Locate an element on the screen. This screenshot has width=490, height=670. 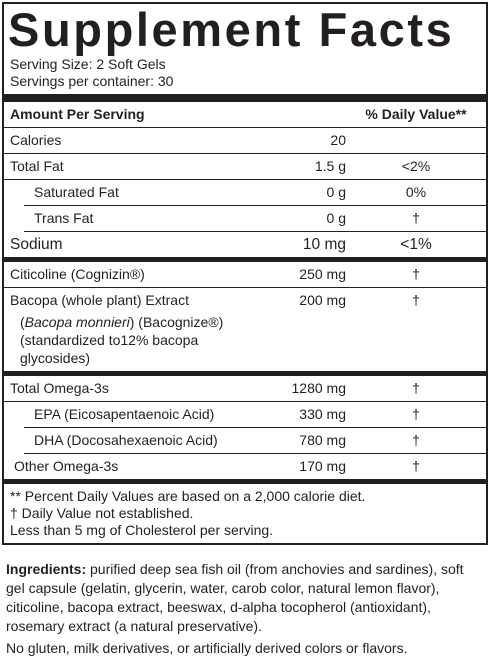
nutrient-row: Calories 20 is located at coordinates (245, 141).